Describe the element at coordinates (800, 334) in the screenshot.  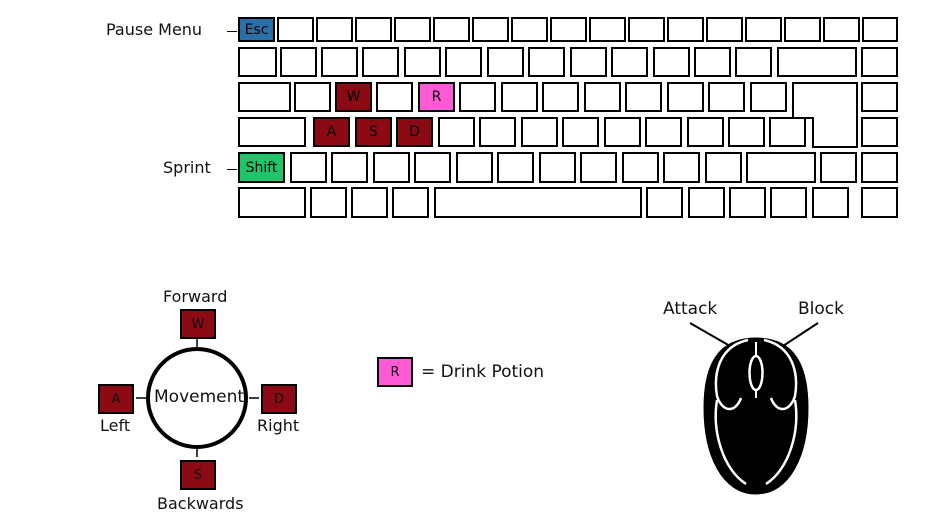
I see `block-leader` at that location.